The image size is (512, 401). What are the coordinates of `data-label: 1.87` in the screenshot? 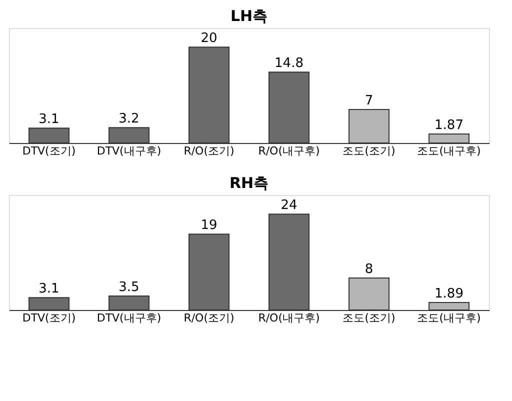 It's located at (449, 126).